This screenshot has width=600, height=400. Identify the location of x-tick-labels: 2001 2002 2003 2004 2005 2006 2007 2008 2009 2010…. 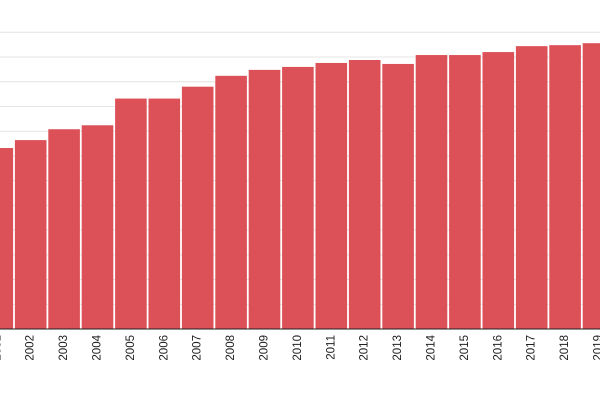
(300, 347).